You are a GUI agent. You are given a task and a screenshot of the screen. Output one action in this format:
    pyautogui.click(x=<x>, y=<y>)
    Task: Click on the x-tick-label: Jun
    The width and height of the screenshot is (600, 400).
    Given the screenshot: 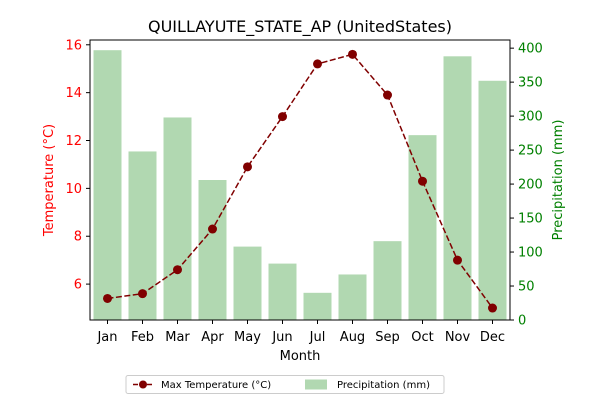 What is the action you would take?
    pyautogui.click(x=281, y=337)
    